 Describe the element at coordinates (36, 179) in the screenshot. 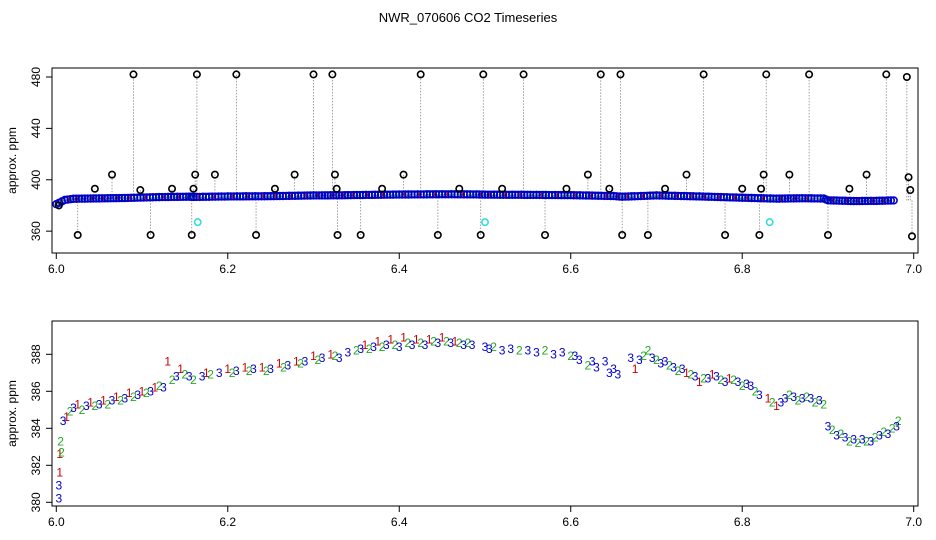

I see `y-tick-label: 400` at that location.